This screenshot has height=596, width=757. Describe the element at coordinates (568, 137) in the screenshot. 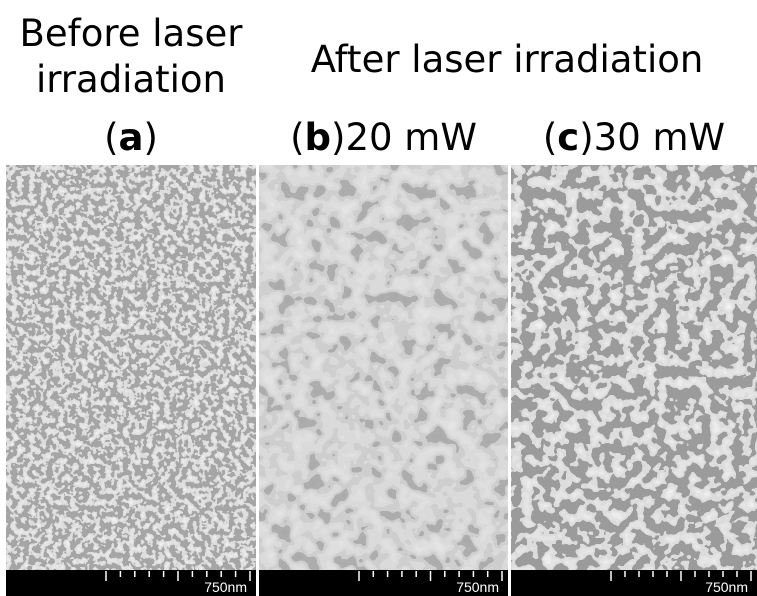

I see `panel-letter: c` at that location.